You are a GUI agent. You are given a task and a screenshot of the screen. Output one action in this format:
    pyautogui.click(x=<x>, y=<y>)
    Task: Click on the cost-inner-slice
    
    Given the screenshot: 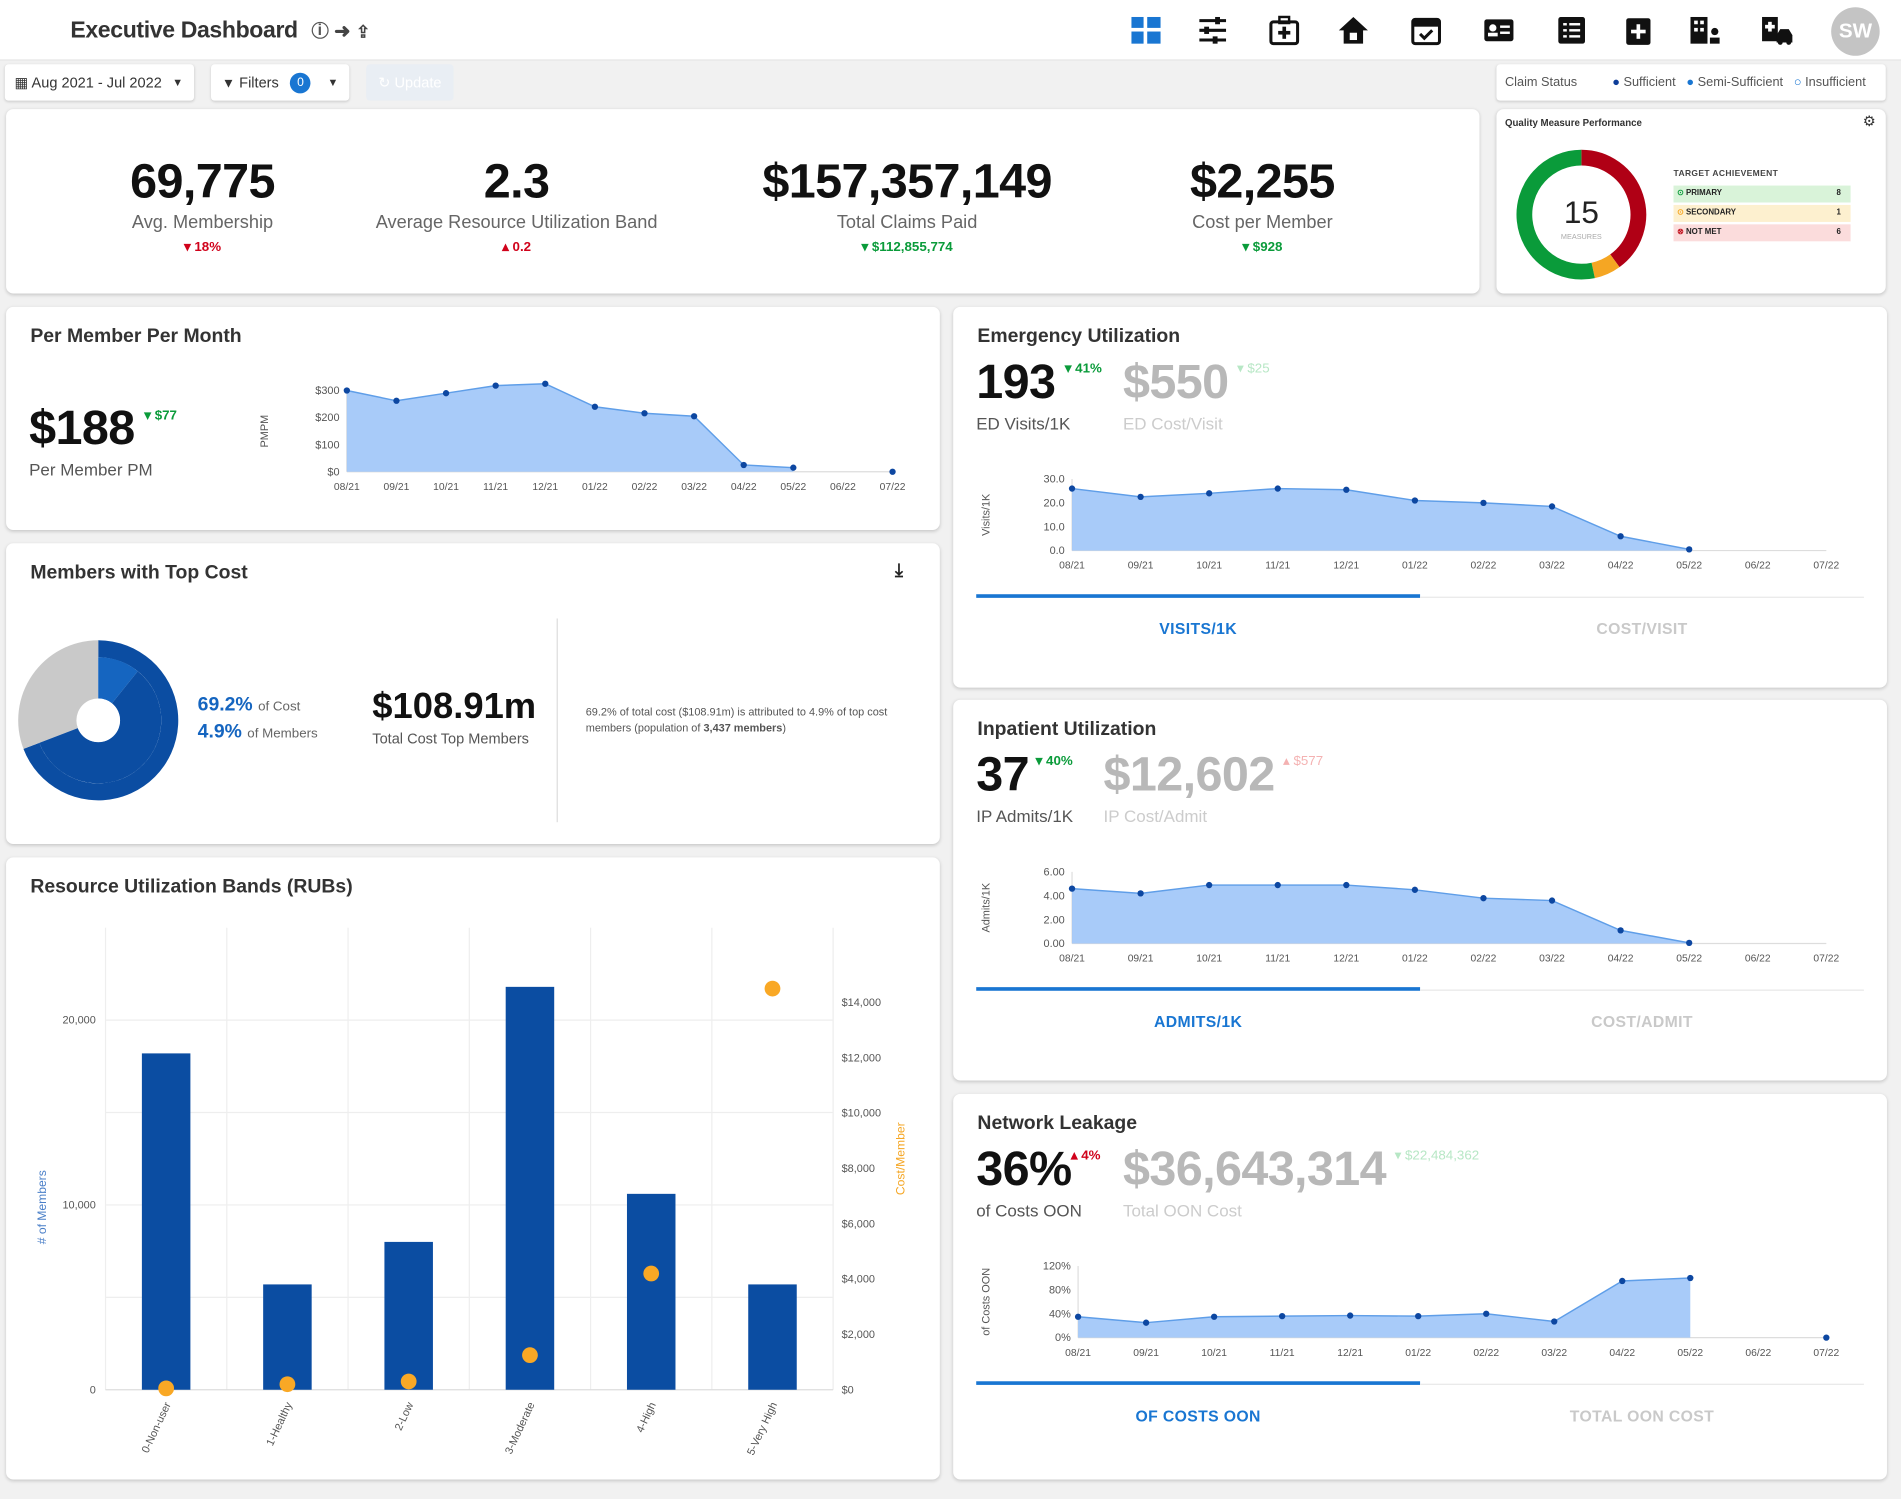 What is the action you would take?
    pyautogui.click(x=100, y=727)
    